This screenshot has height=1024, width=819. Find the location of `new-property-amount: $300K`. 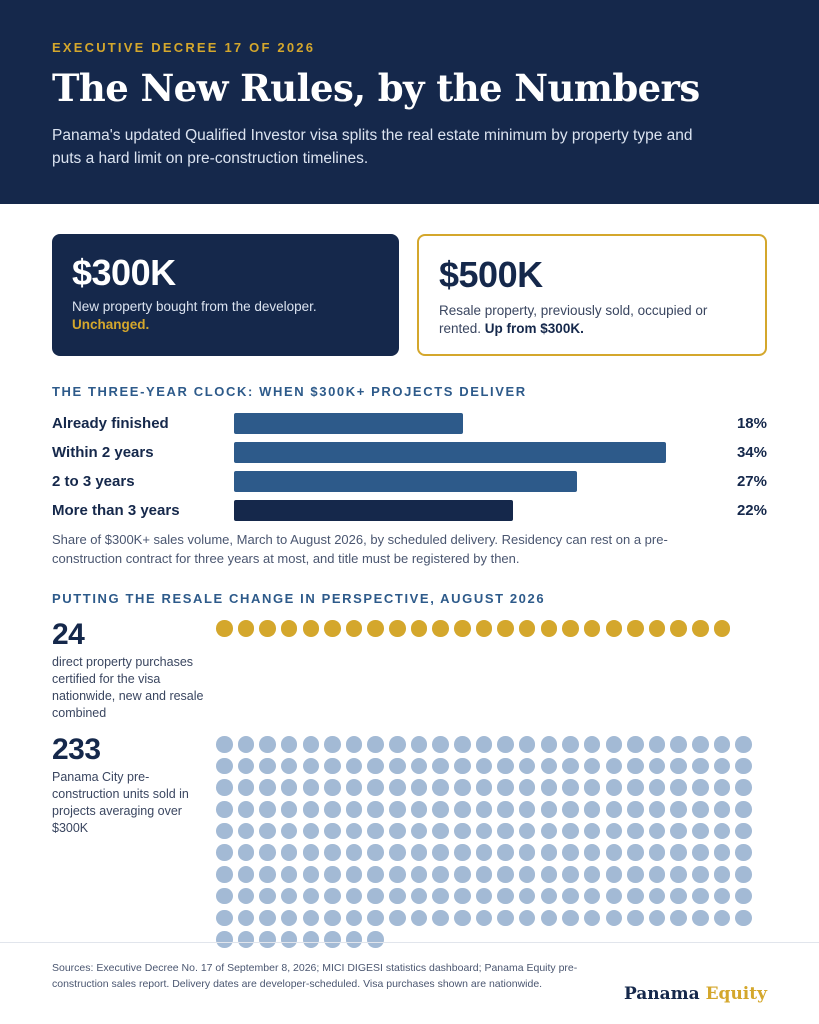

new-property-amount: $300K is located at coordinates (124, 272).